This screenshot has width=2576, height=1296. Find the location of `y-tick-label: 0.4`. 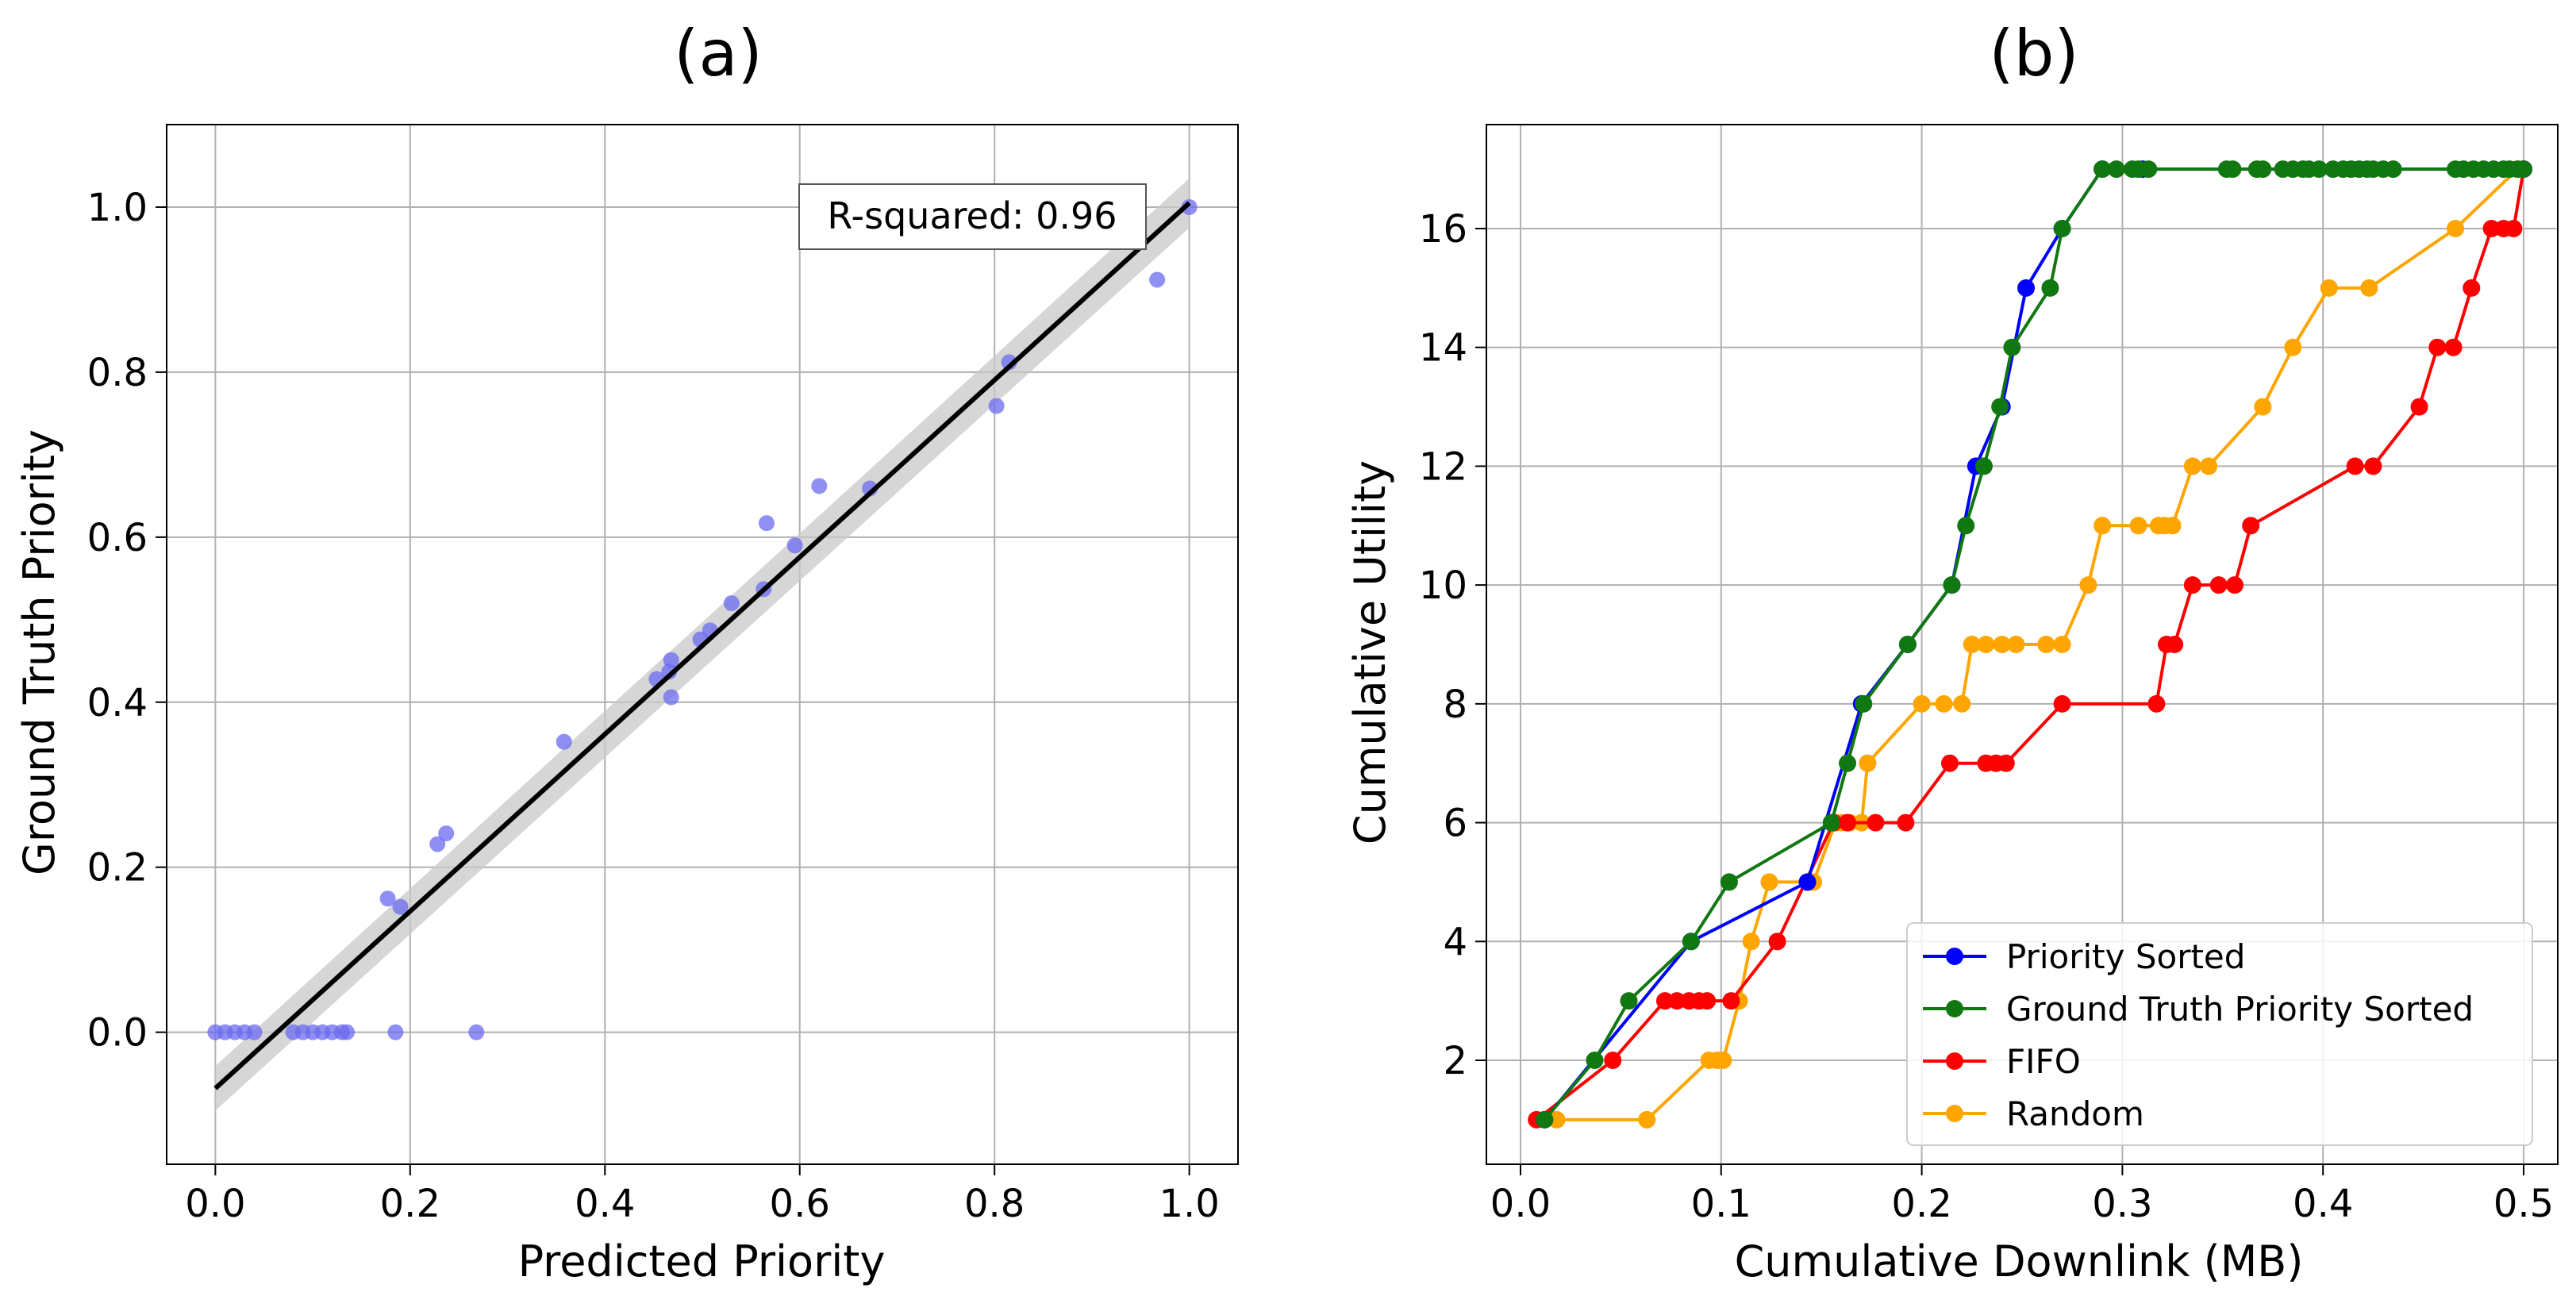

y-tick-label: 0.4 is located at coordinates (117, 703).